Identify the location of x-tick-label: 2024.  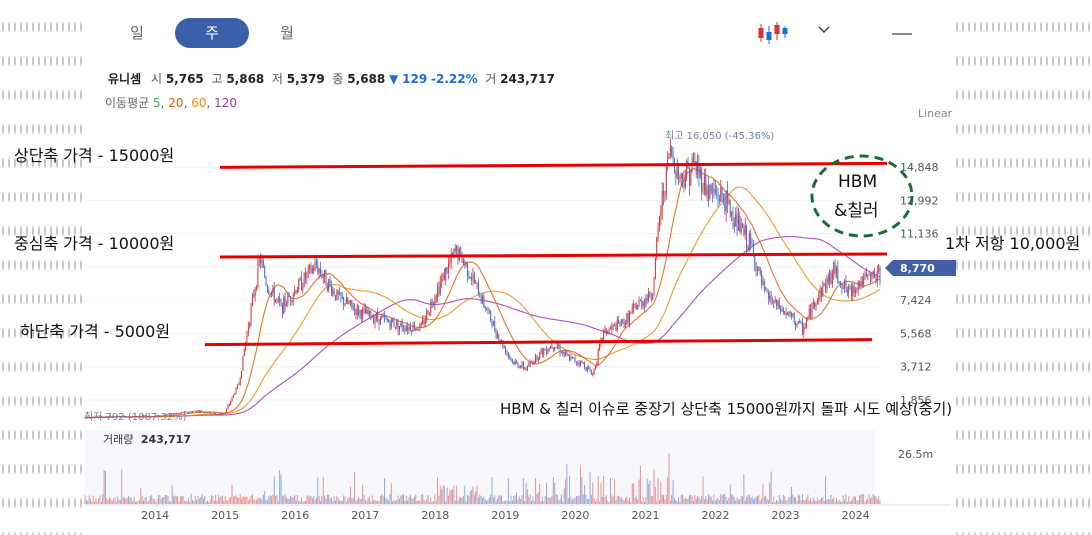
(856, 515).